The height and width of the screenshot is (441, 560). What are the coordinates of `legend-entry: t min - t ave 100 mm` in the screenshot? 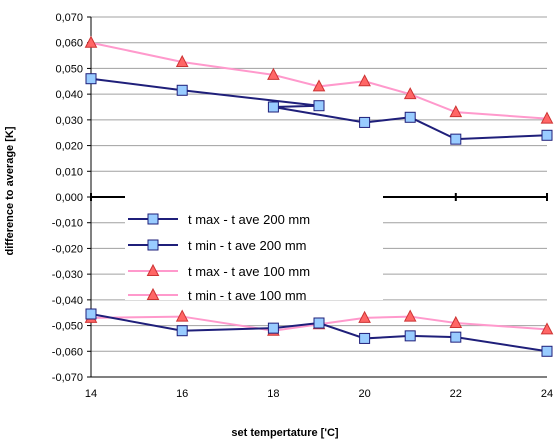 It's located at (217, 295).